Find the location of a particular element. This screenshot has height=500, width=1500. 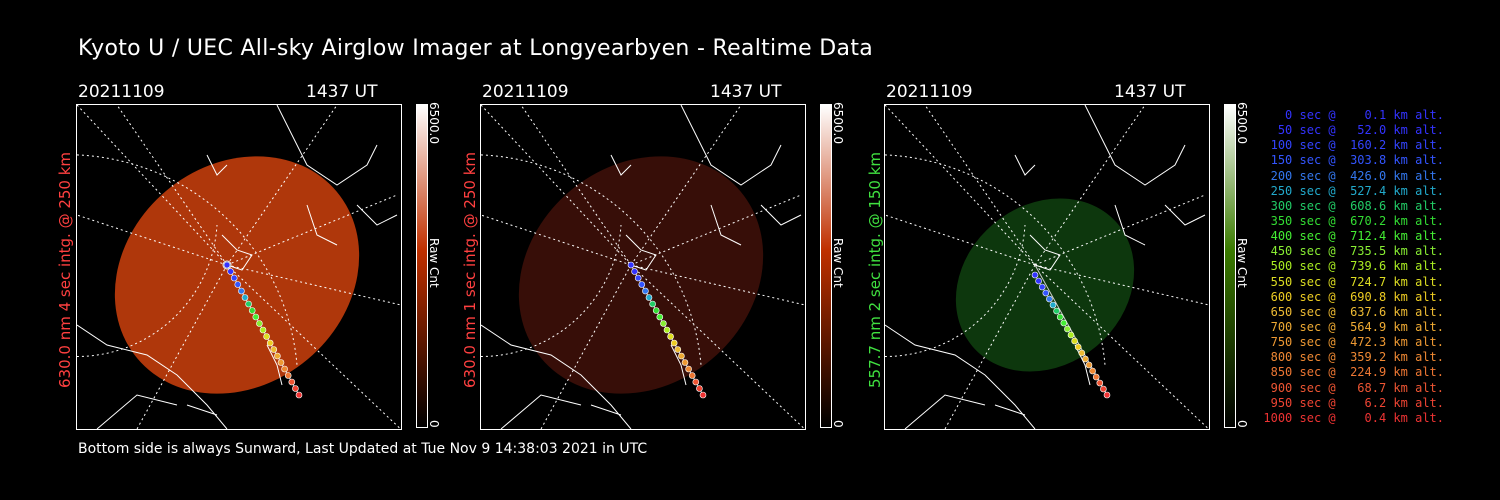

panel-1-trajectory is located at coordinates (262, 329).